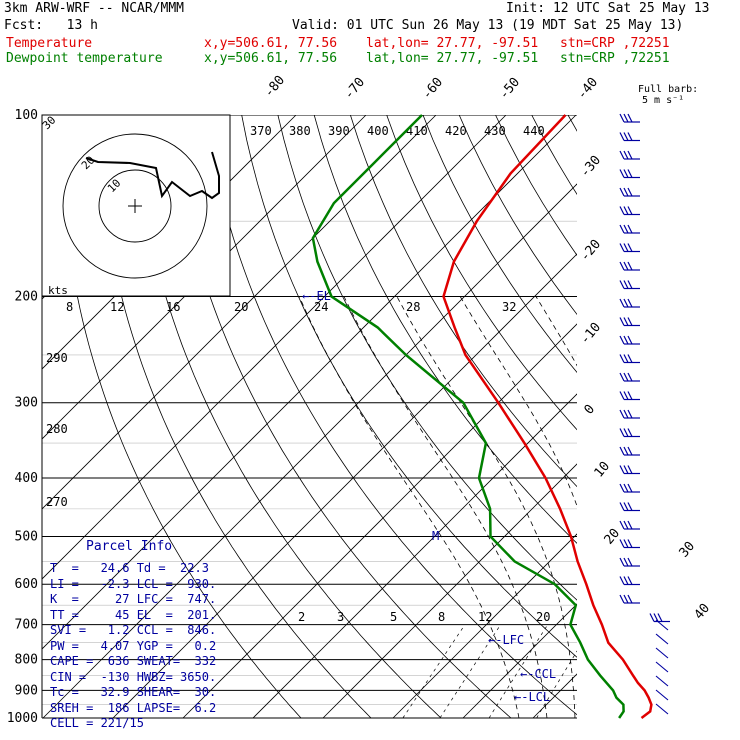  What do you see at coordinates (591, 334) in the screenshot?
I see `isotherm-label: -10` at bounding box center [591, 334].